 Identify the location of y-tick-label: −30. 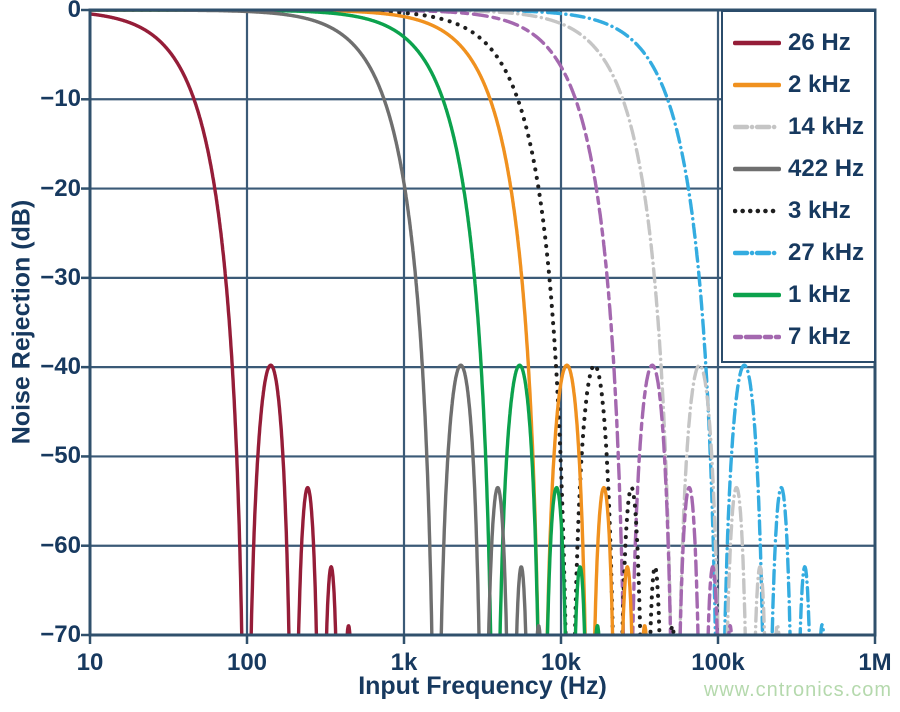
(60, 277).